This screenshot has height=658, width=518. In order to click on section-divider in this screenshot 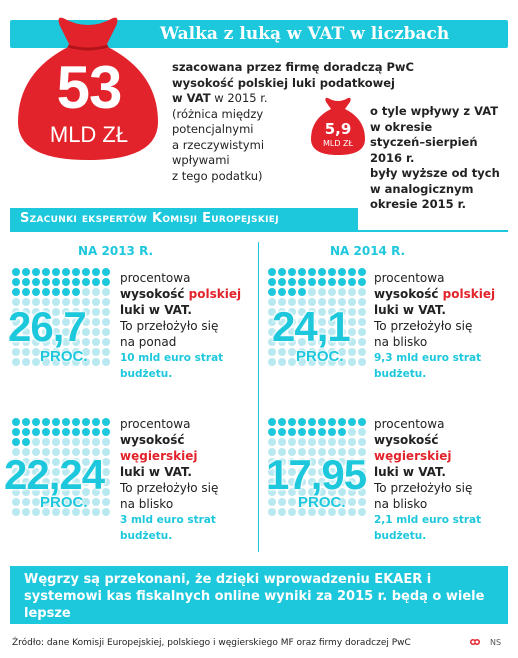, I will do `click(259, 231)`.